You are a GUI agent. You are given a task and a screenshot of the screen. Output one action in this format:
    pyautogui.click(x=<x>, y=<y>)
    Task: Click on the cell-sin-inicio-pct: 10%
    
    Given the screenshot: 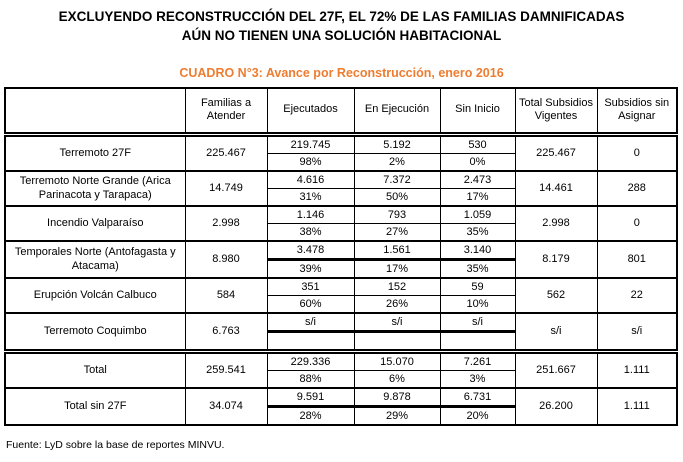 What is the action you would take?
    pyautogui.click(x=477, y=304)
    